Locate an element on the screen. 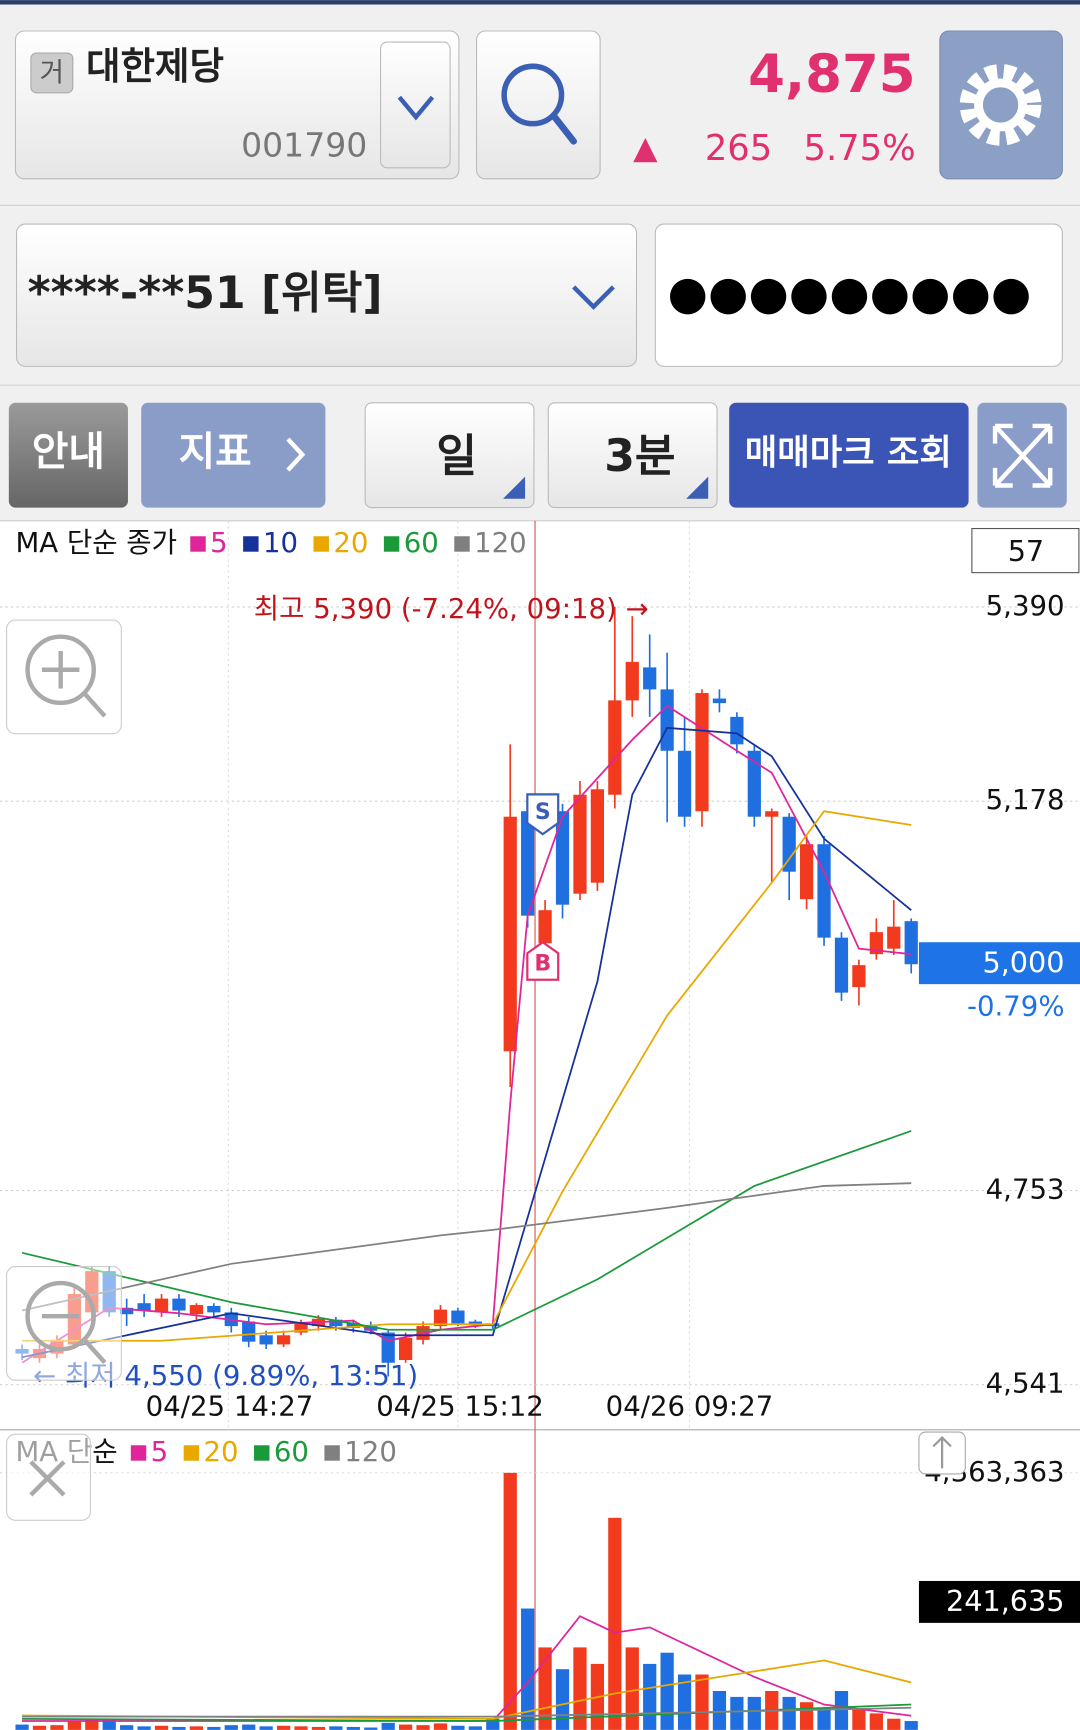 This screenshot has height=1730, width=1080. last-volume: 241,635 is located at coordinates (1005, 1601).